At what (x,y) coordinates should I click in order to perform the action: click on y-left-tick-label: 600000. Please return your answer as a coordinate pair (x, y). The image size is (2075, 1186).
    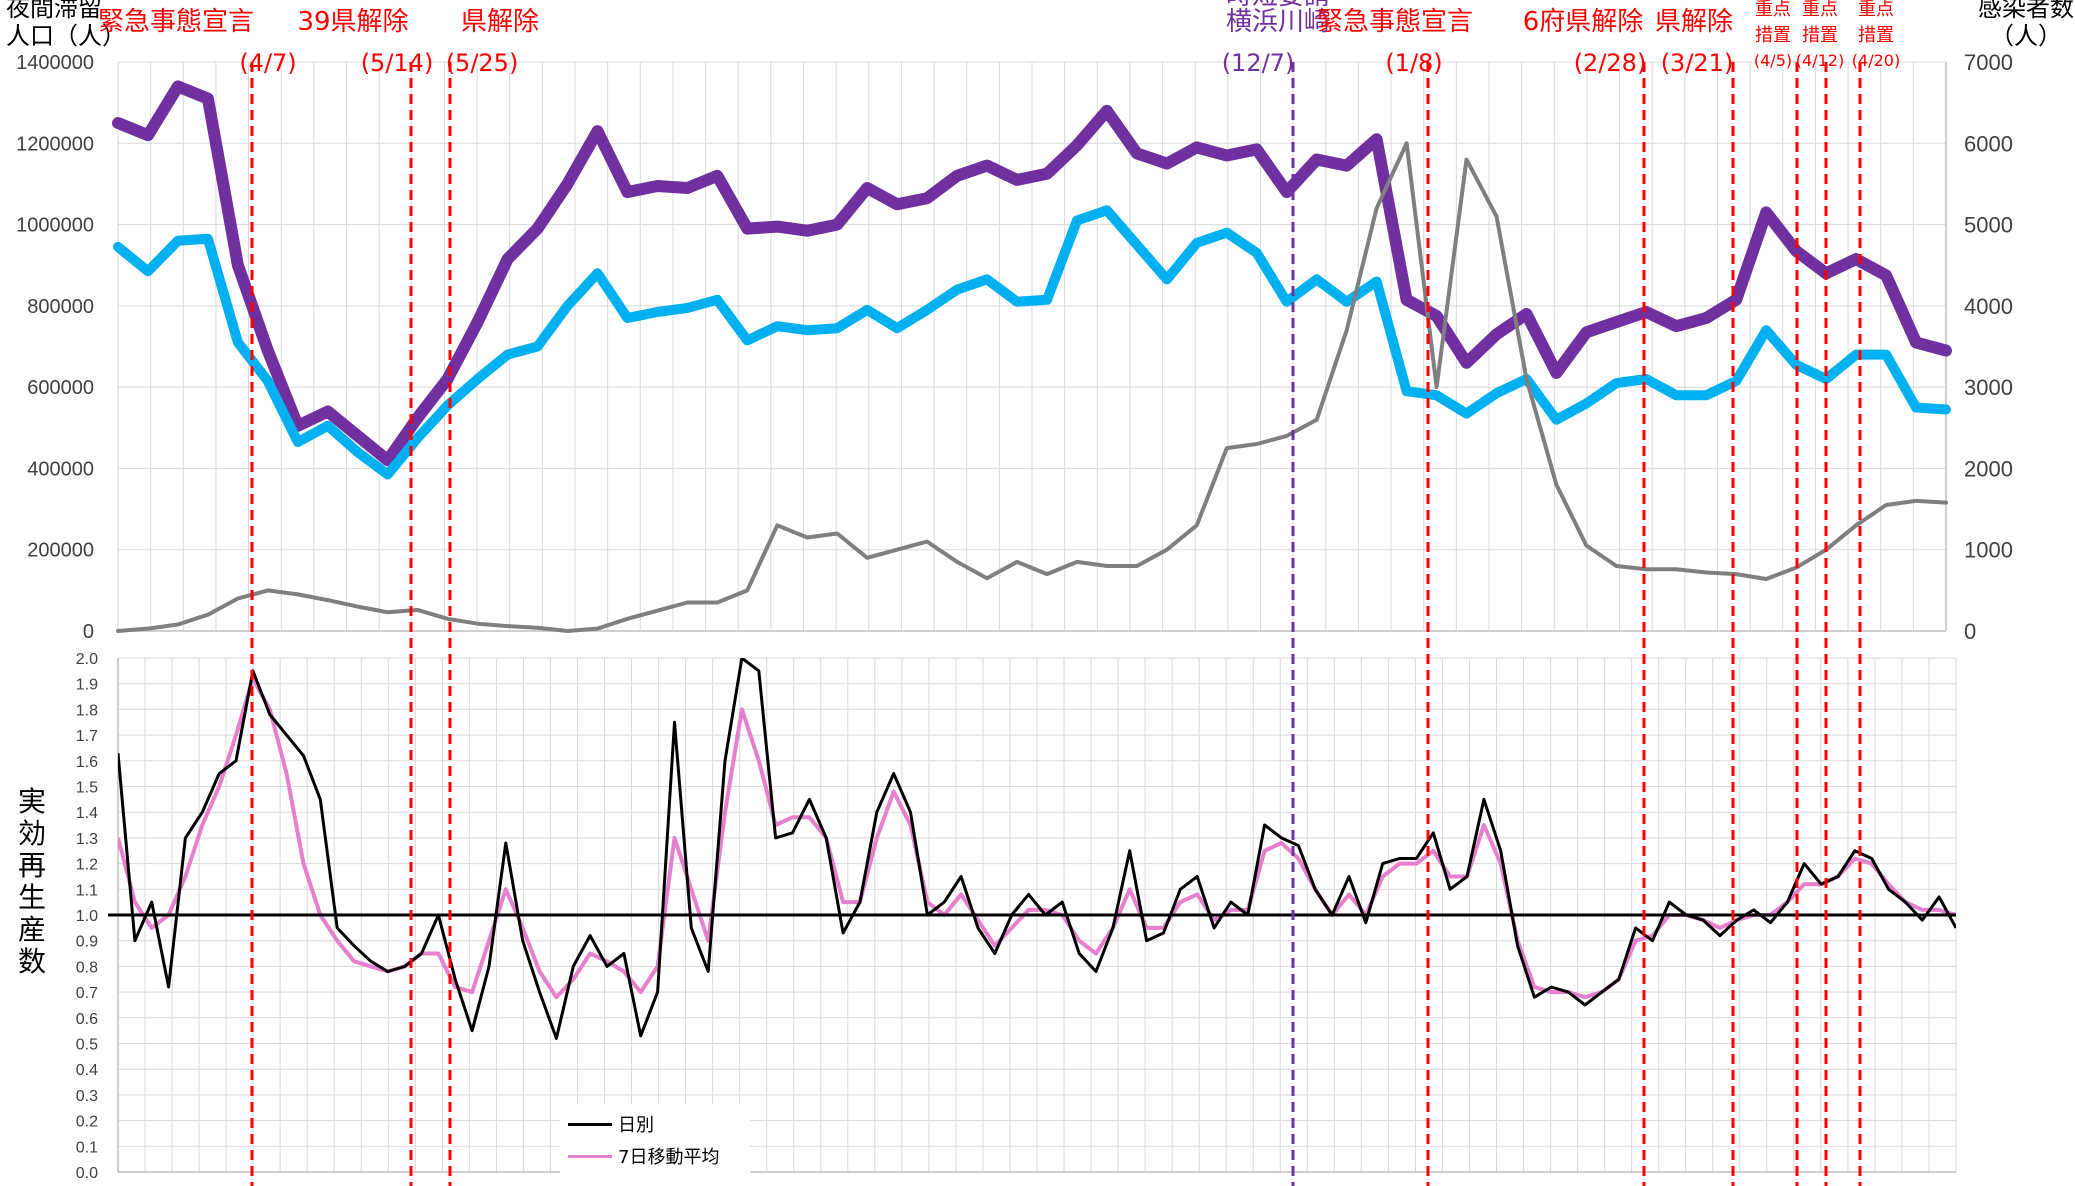
    Looking at the image, I should click on (60, 388).